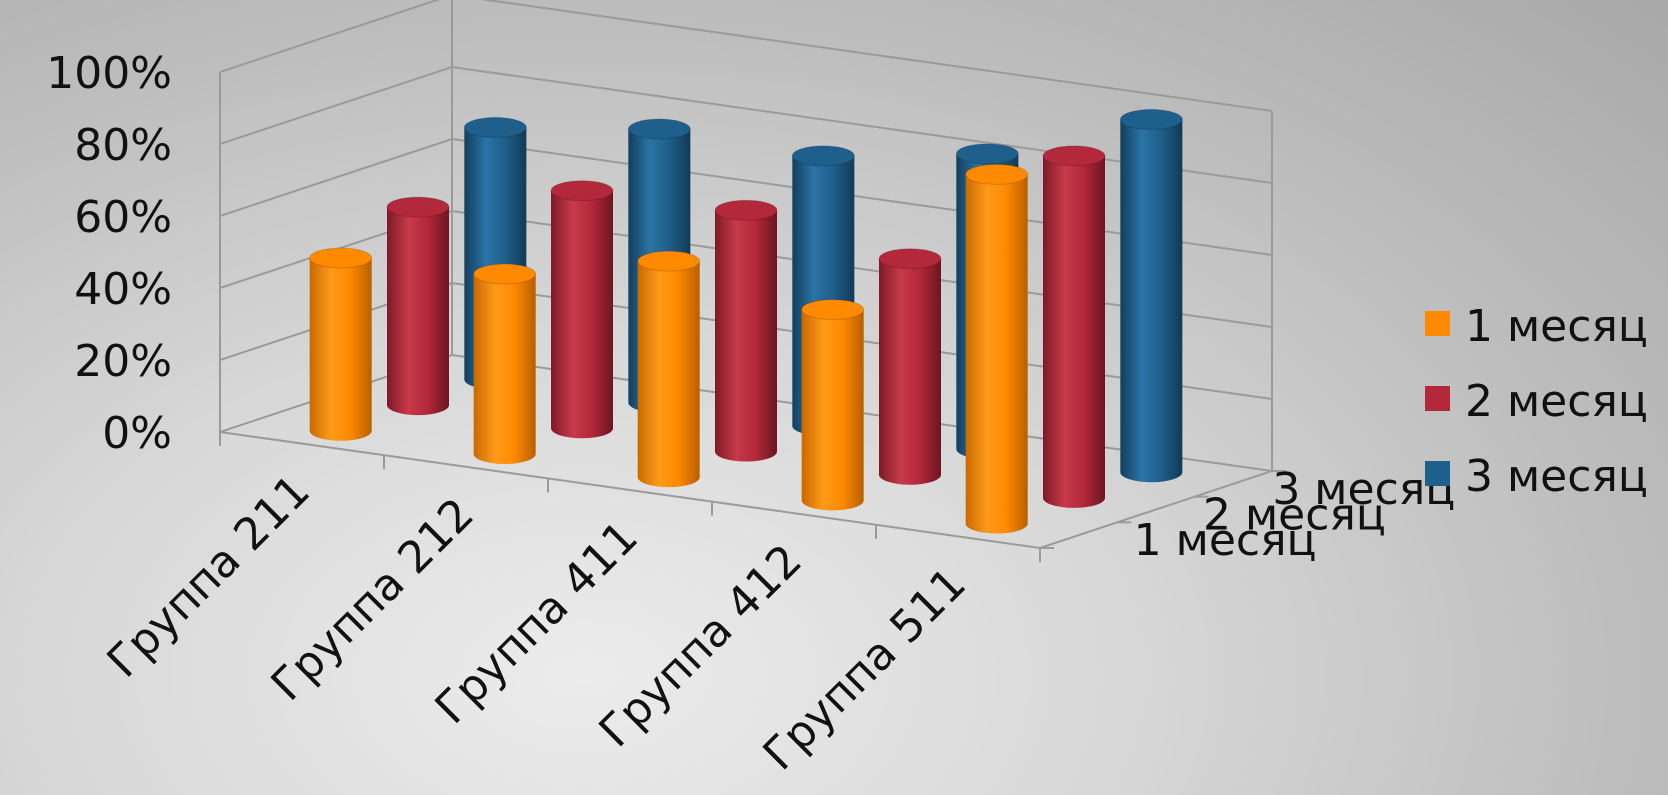  I want to click on legend-label-2: 2 месяц, so click(1556, 401).